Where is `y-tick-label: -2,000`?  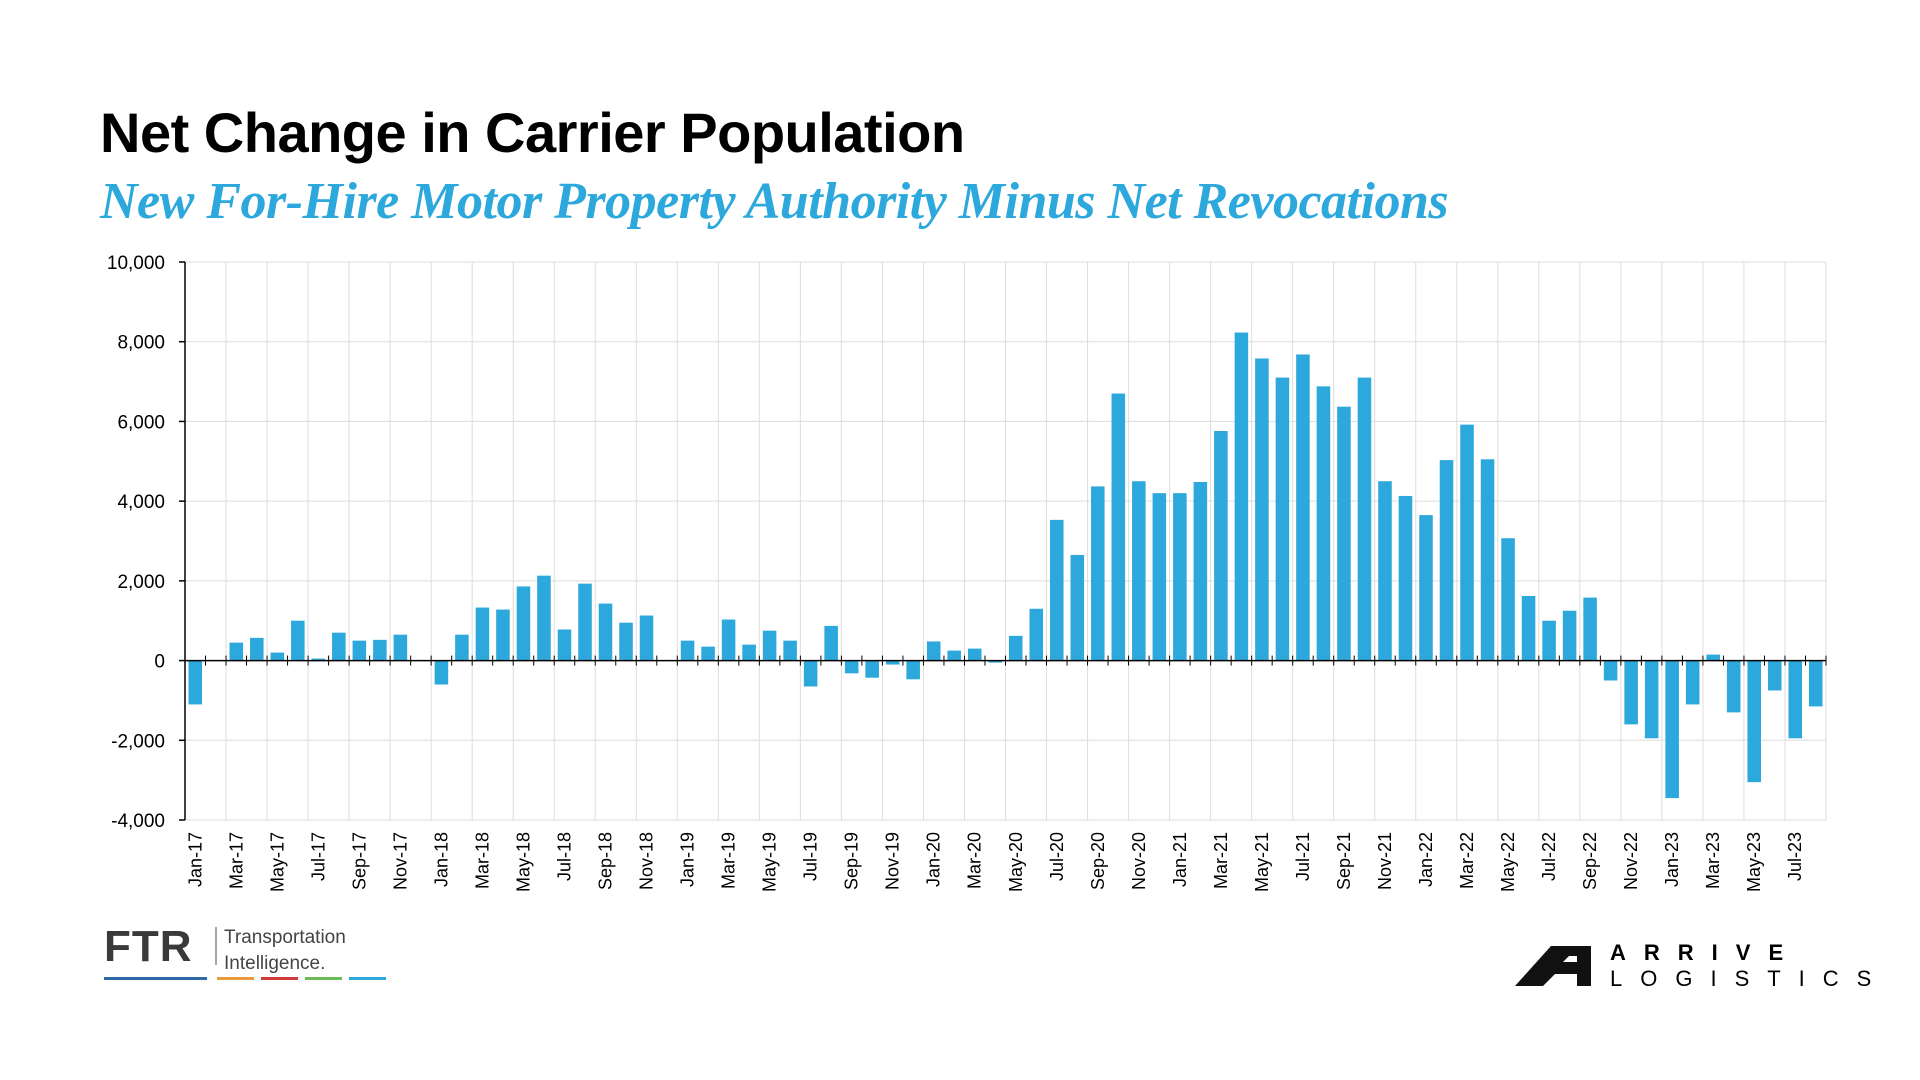 y-tick-label: -2,000 is located at coordinates (138, 741).